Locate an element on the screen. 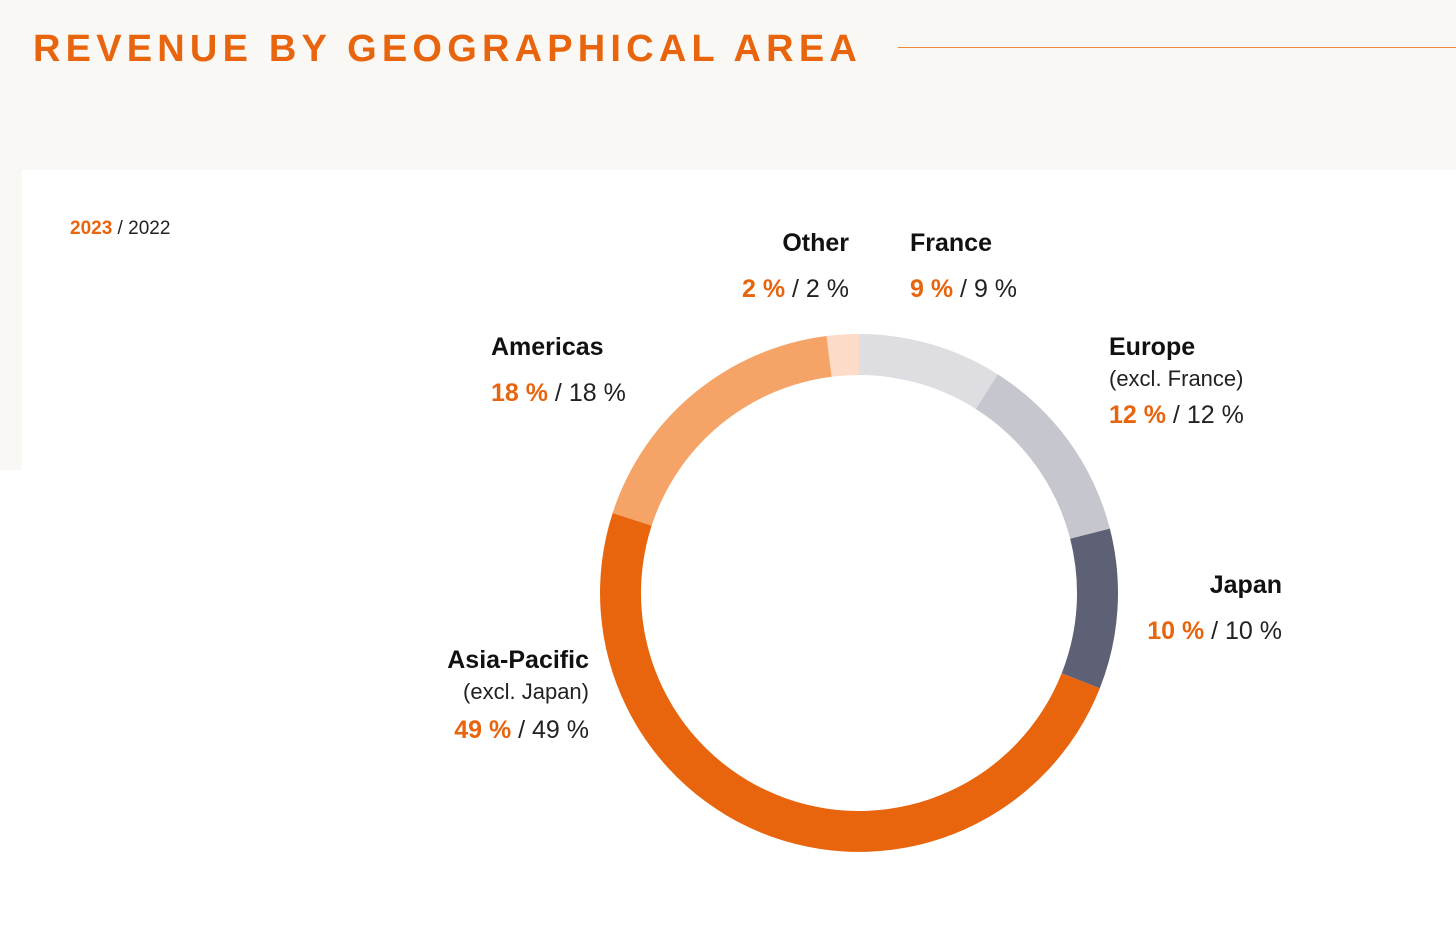 The height and width of the screenshot is (939, 1456). label-americas: Americas 18 % / 18 % is located at coordinates (558, 370).